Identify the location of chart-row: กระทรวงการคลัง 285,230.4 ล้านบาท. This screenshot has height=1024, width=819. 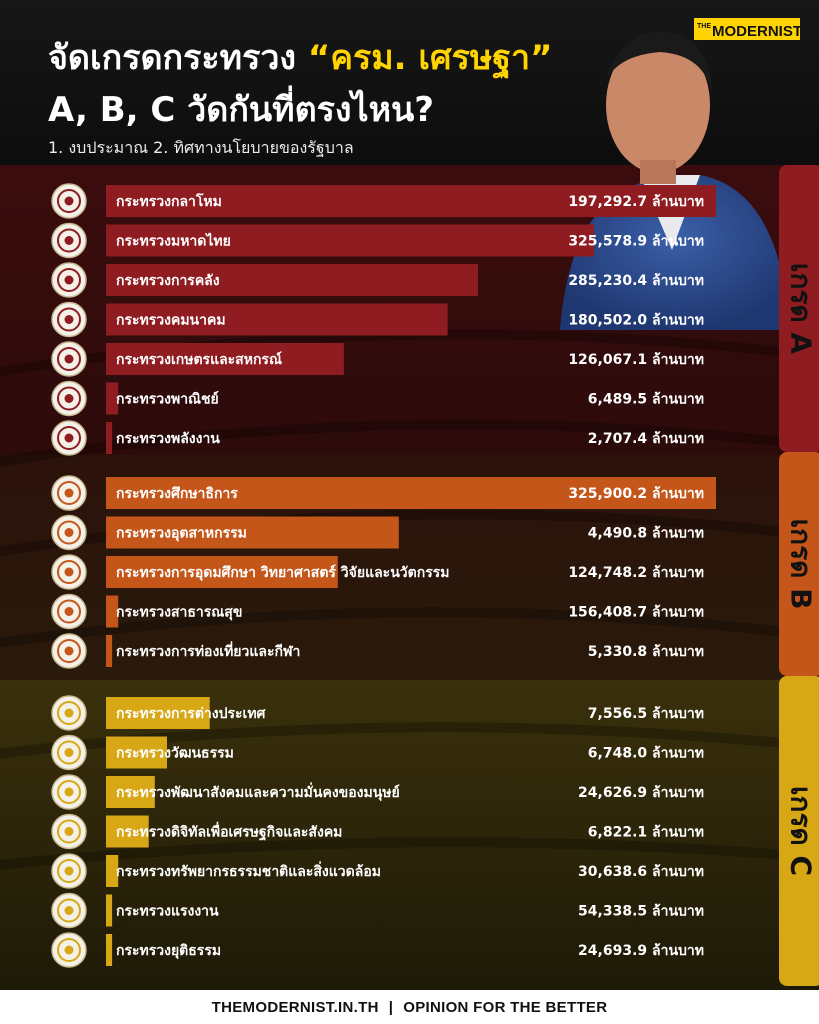
(377, 280).